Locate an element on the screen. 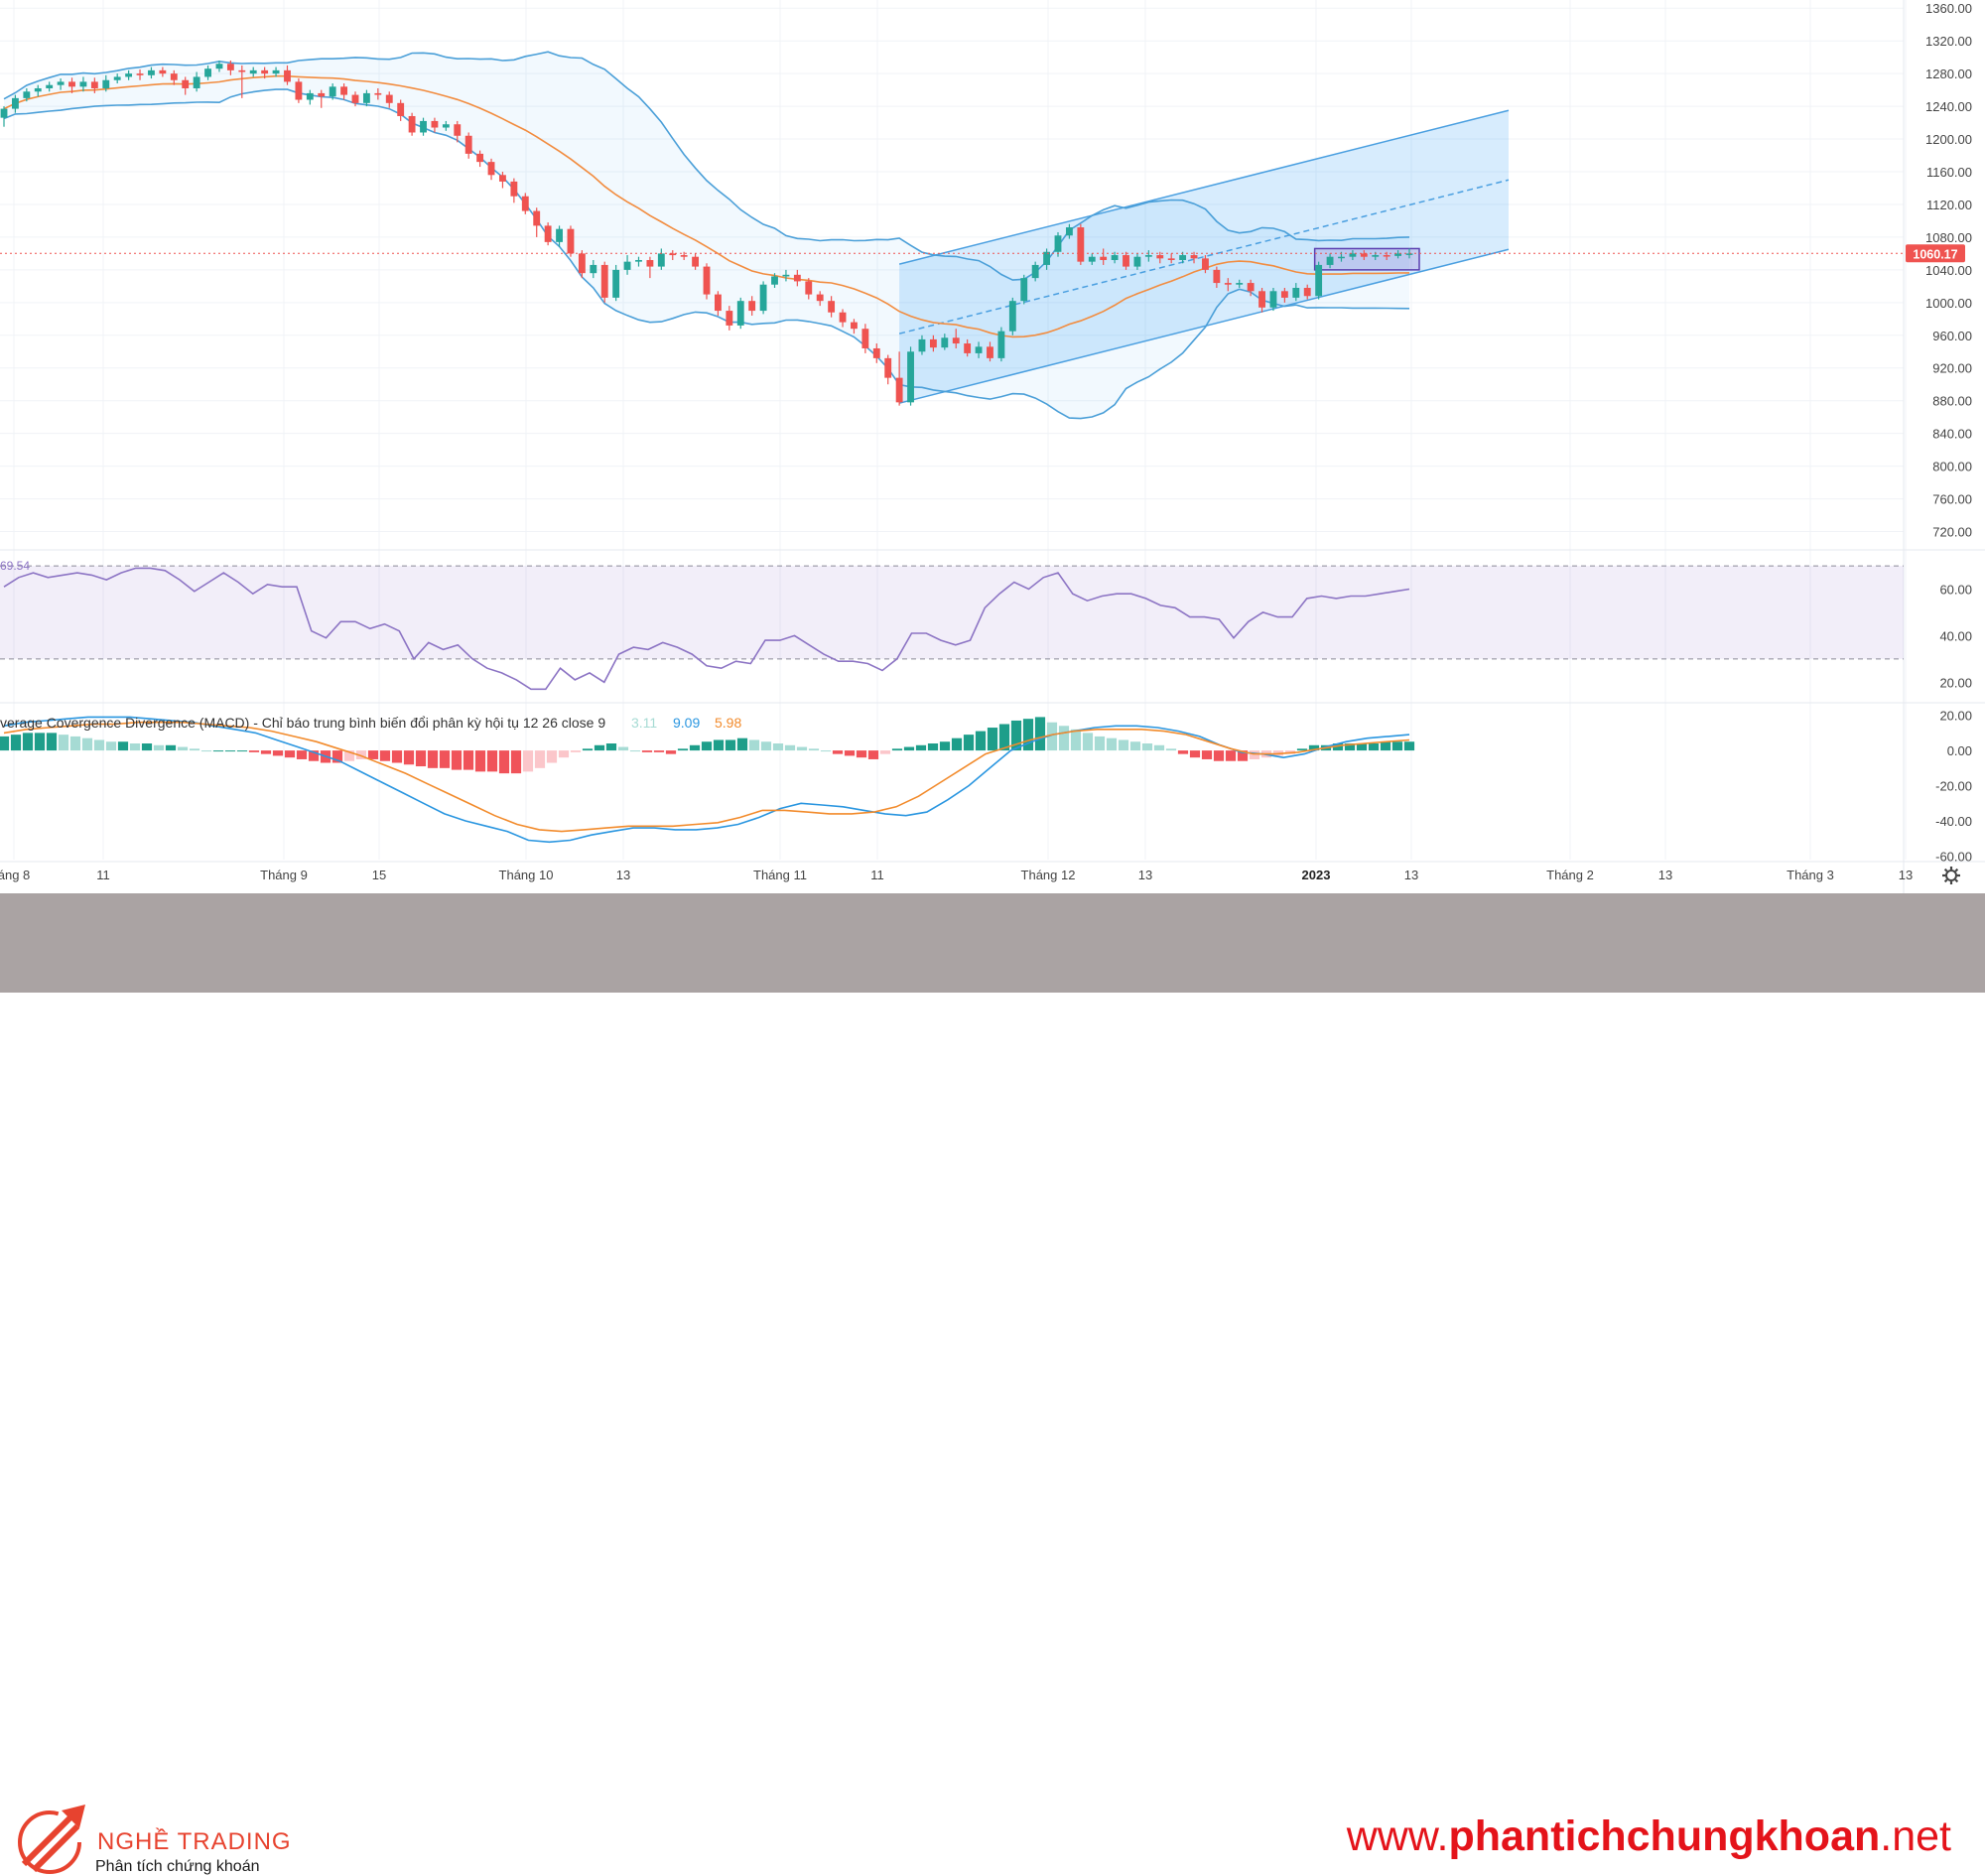  time-tick-label: 13 is located at coordinates (1145, 875).